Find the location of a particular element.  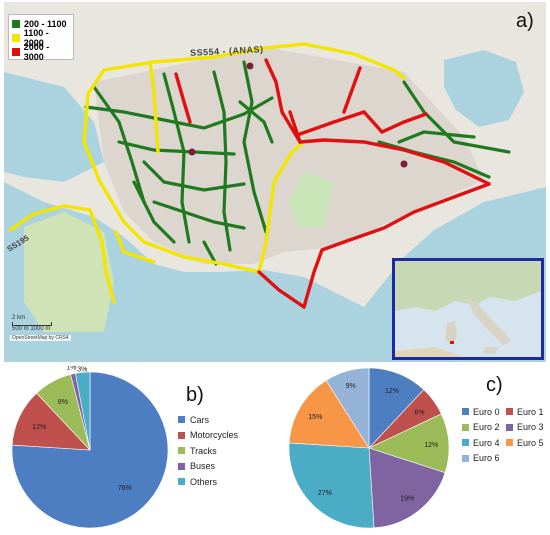

legend-item-euro-6: Euro 6 is located at coordinates (484, 459).